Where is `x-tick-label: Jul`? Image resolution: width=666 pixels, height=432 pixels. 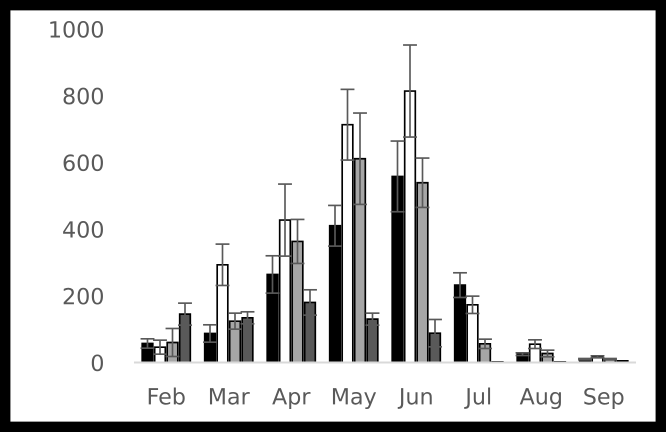
x-tick-label: Jul is located at coordinates (477, 398).